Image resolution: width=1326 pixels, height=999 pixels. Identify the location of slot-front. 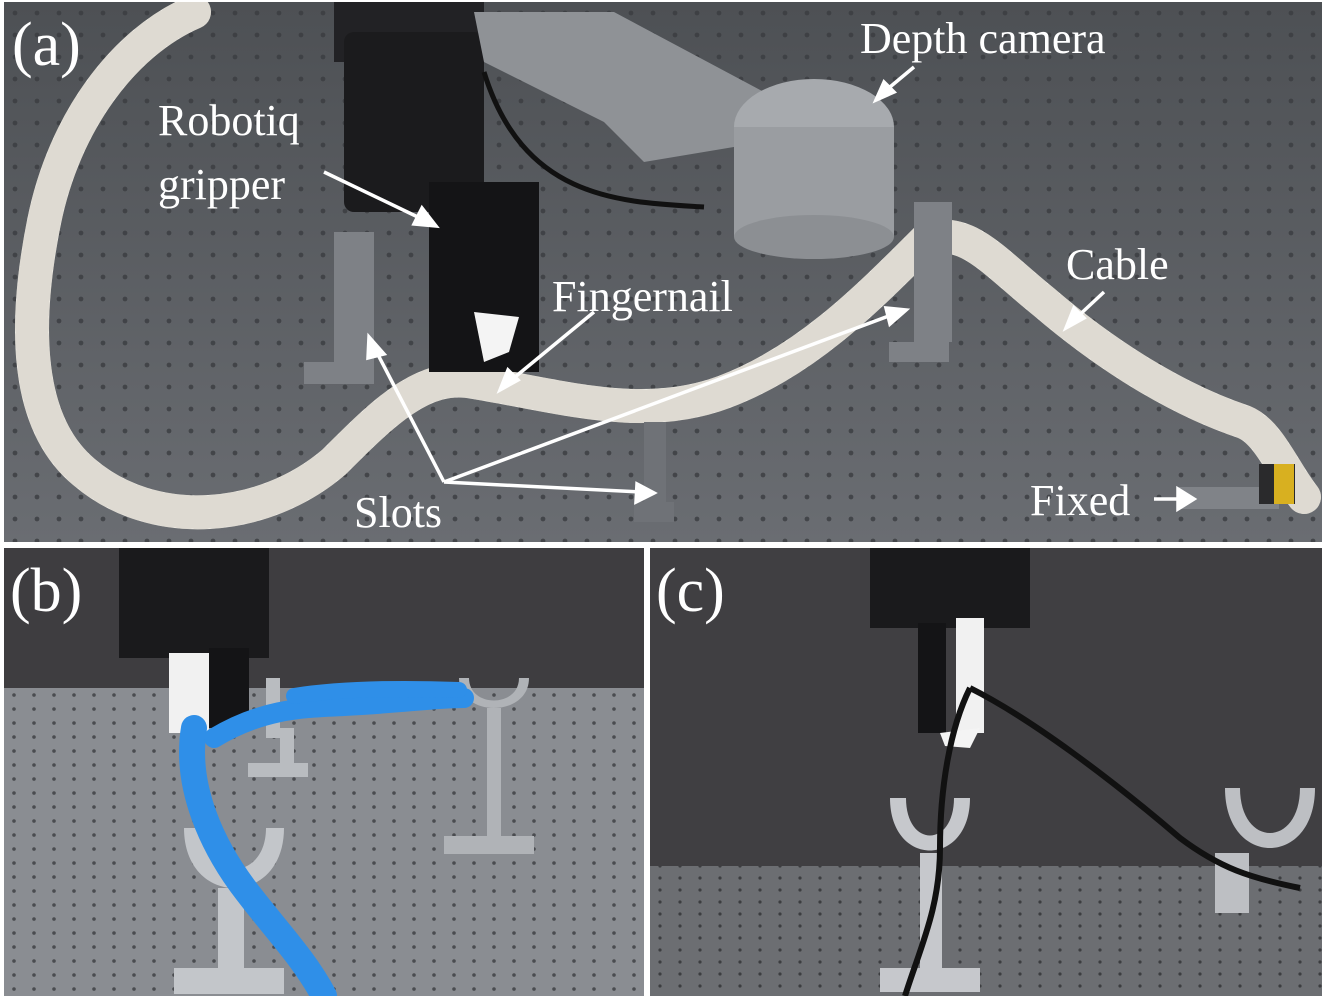
(229, 911).